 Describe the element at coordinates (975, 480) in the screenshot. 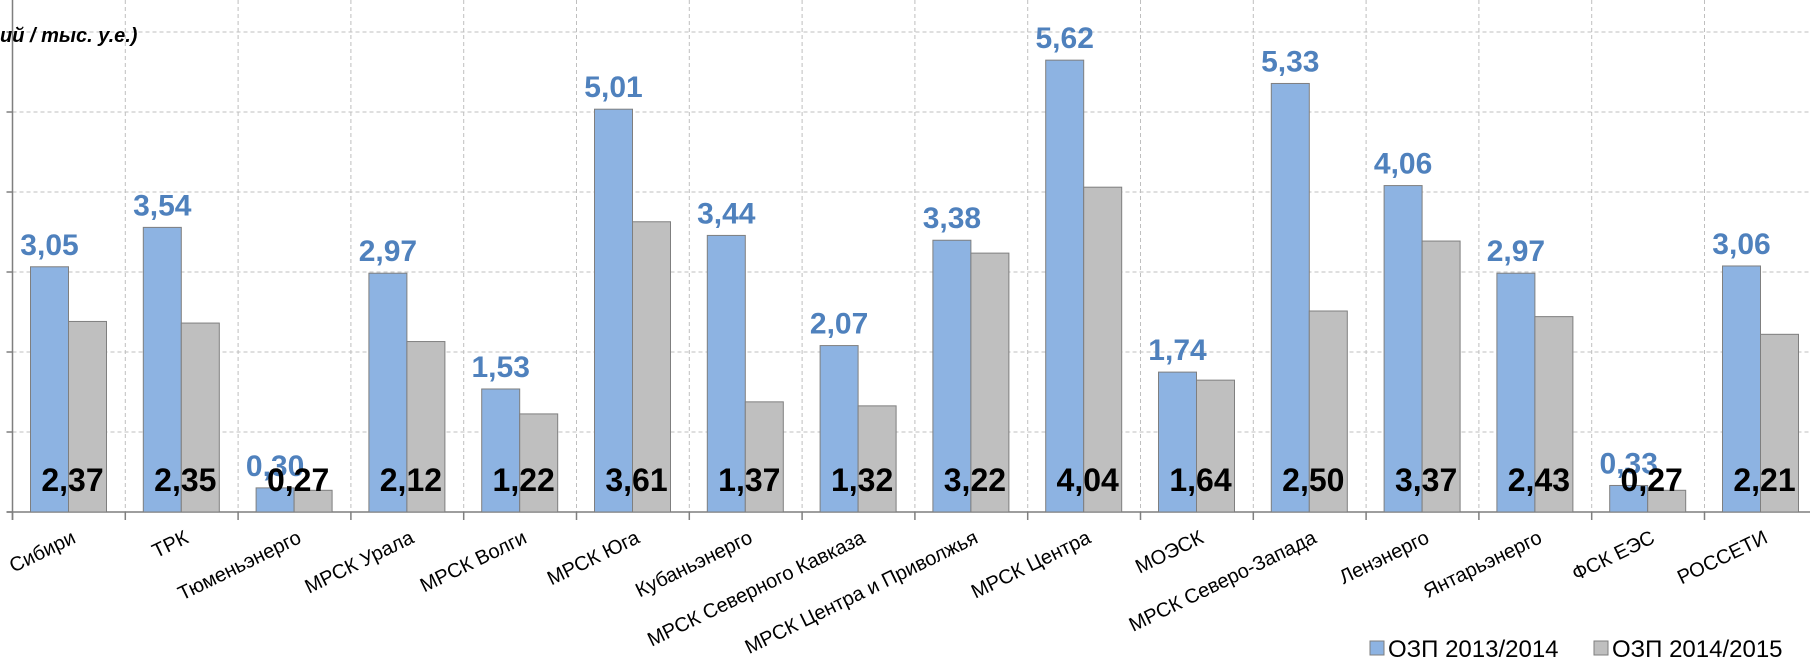

I see `data-label-series-2: 3,22` at that location.